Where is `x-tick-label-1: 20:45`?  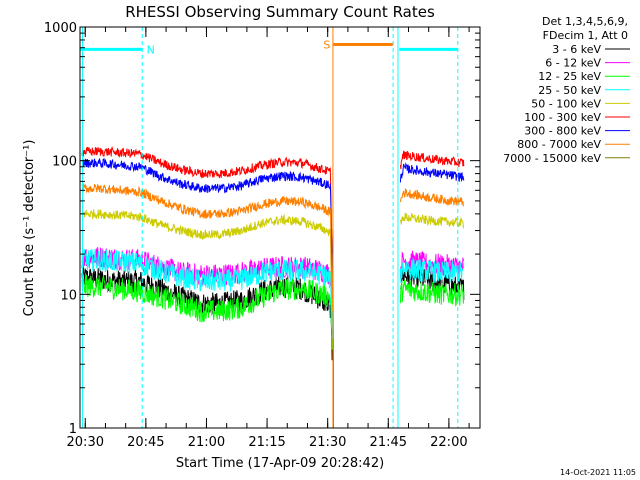
x-tick-label-1: 20:45 is located at coordinates (145, 442).